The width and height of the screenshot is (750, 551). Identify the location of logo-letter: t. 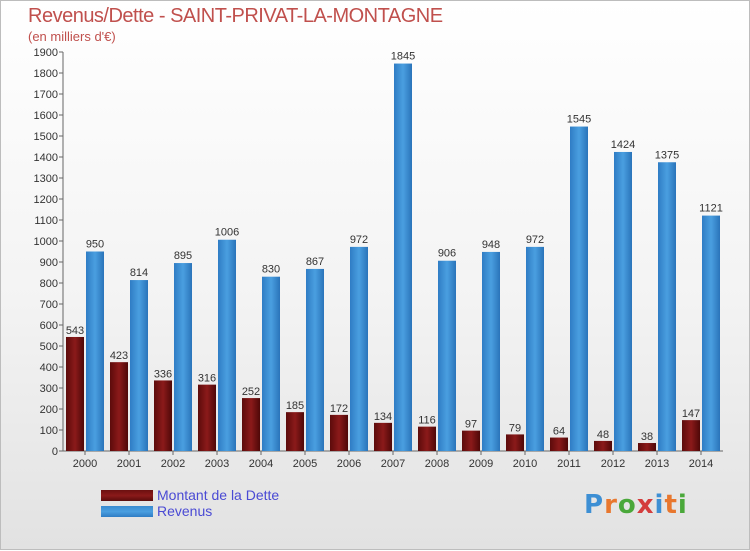
(671, 505).